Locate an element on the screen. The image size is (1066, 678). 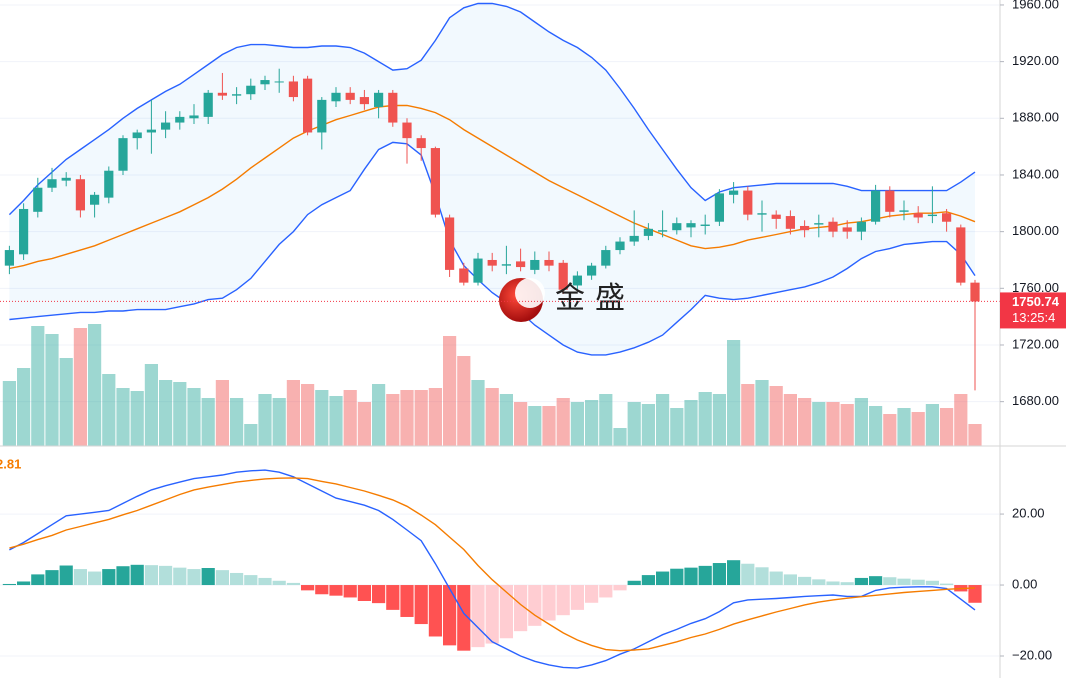
indicator-value: 2.81 is located at coordinates (10, 463).